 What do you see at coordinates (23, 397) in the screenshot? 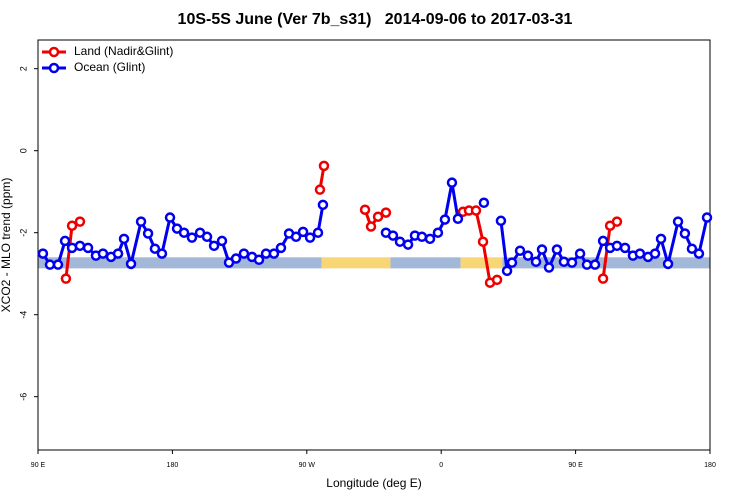
I see `y-tick-label: -6` at bounding box center [23, 397].